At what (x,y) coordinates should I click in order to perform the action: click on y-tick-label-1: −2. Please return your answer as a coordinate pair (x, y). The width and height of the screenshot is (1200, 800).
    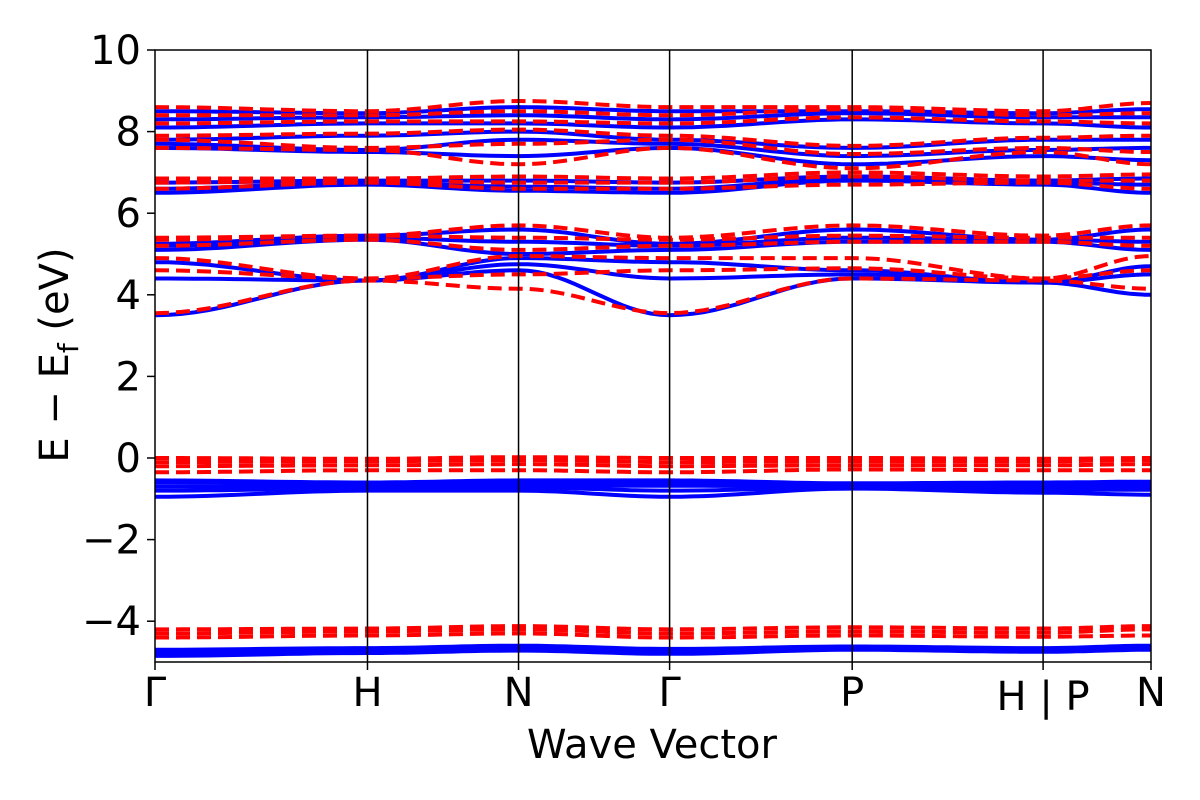
    Looking at the image, I should click on (111, 541).